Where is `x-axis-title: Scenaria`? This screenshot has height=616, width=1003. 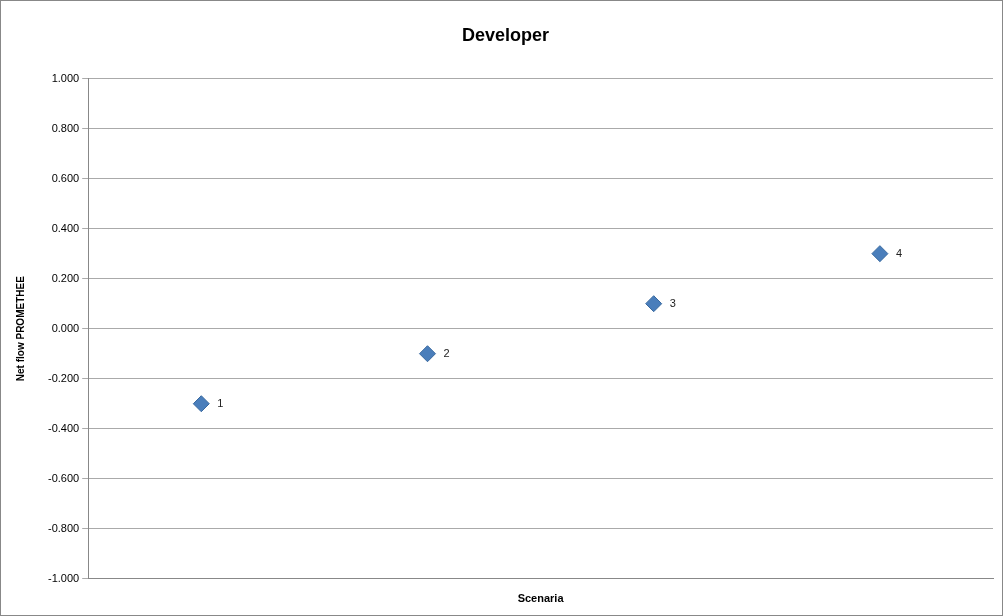 x-axis-title: Scenaria is located at coordinates (541, 598).